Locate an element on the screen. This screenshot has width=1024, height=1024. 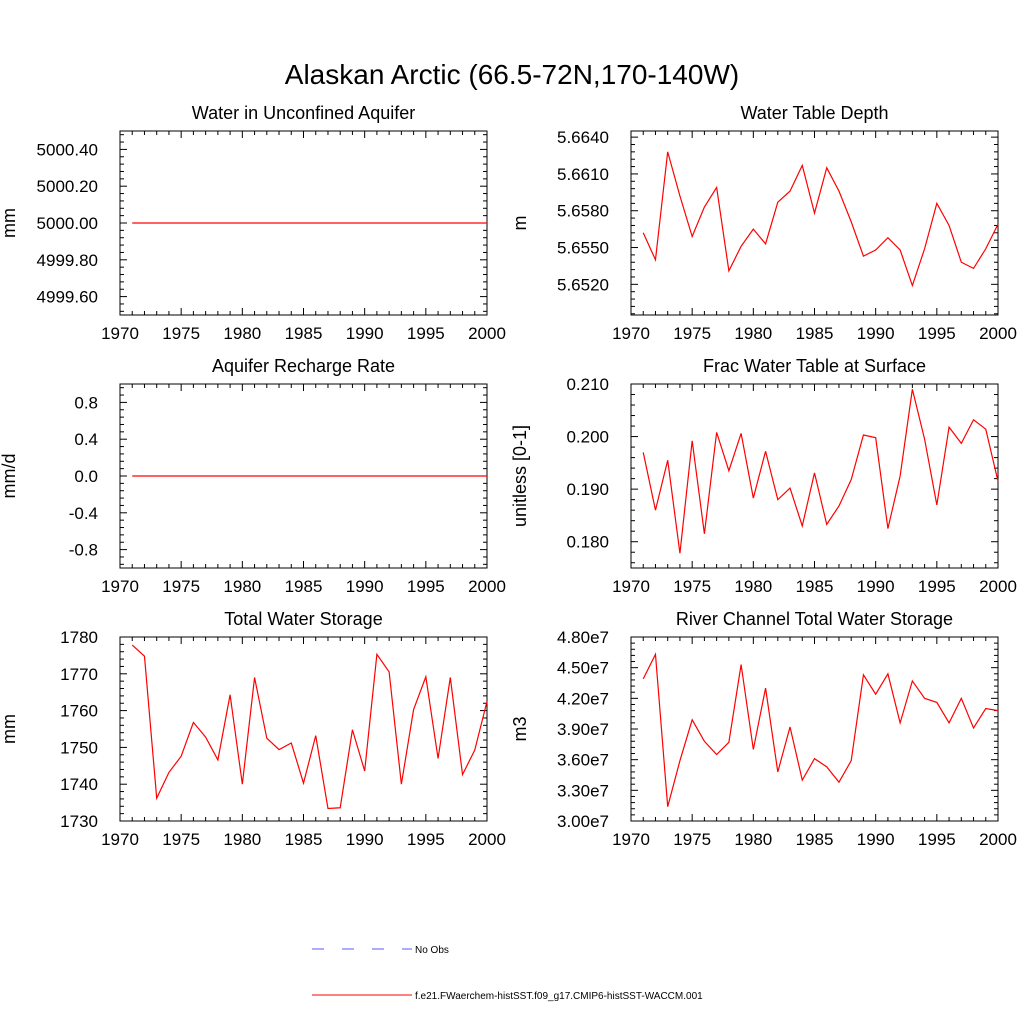
panel-title: River Channel Total Water Storage is located at coordinates (814, 619).